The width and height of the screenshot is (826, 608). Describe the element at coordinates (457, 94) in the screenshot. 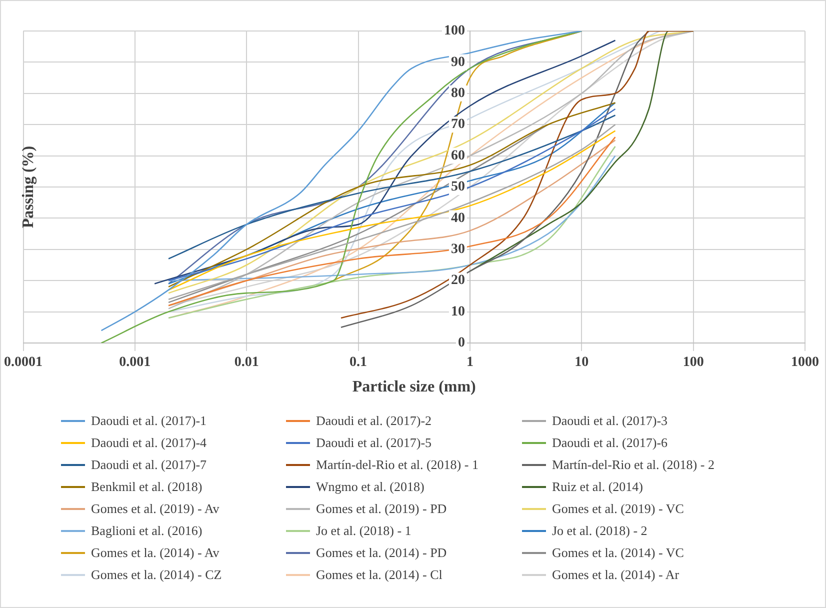

I see `y-tick-label: 80` at that location.